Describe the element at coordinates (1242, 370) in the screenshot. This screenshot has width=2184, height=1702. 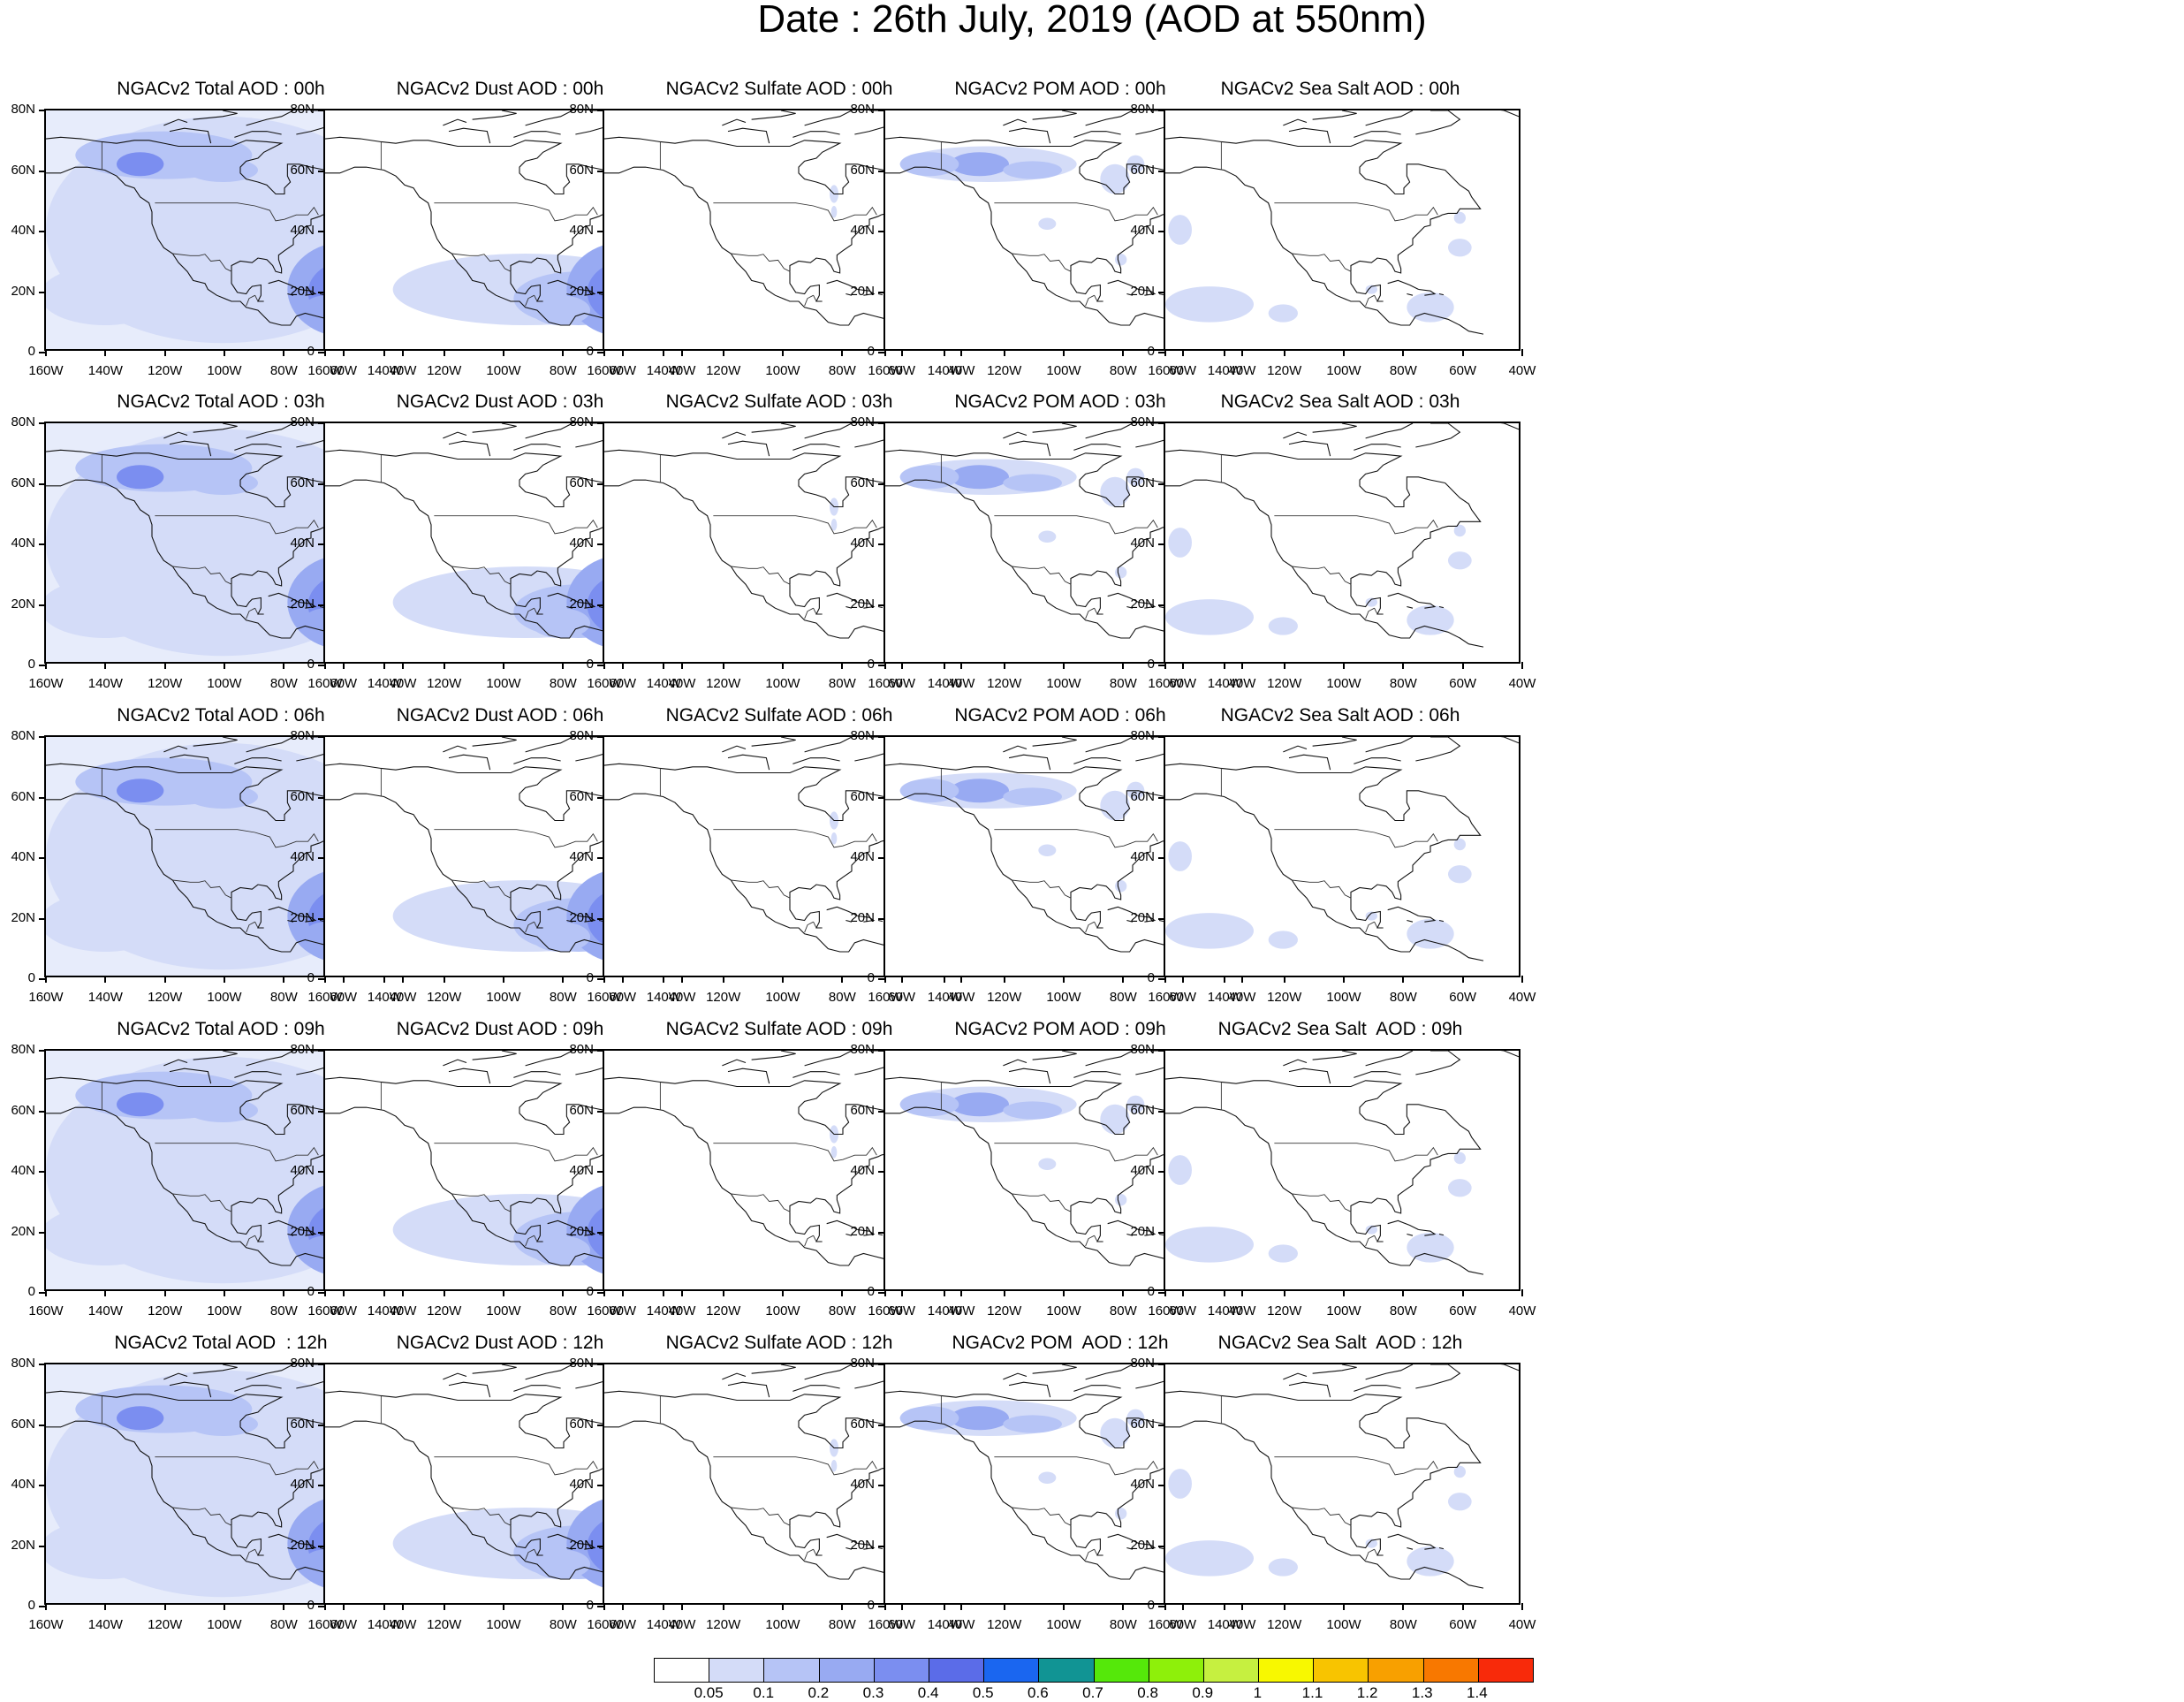
I see `lon-tick-label: 40W` at that location.